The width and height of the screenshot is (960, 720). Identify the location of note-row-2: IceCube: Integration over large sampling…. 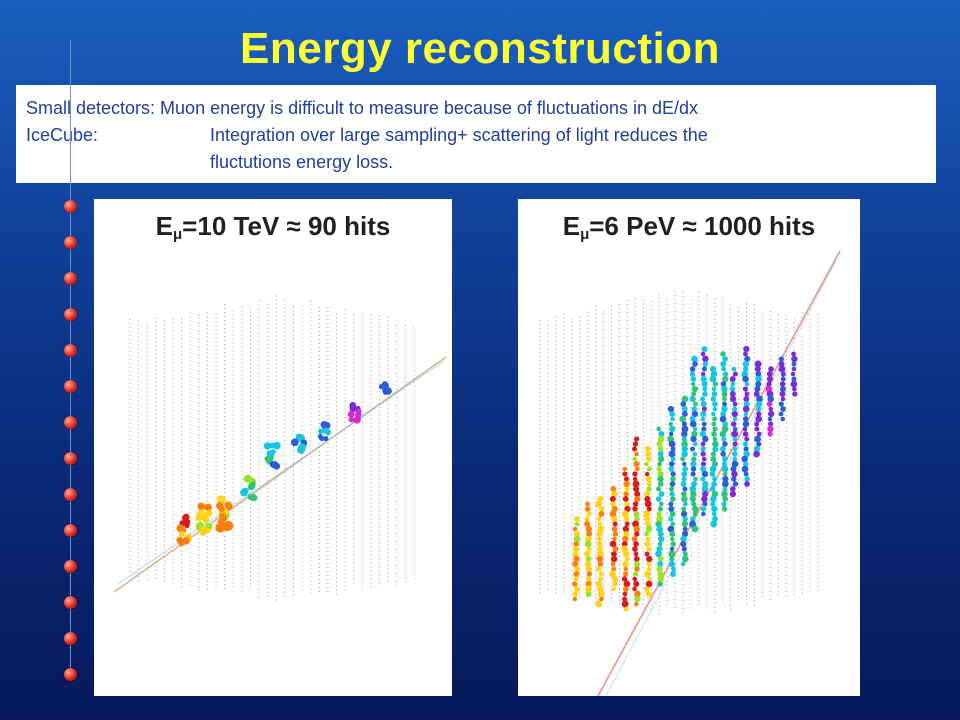
(476, 135).